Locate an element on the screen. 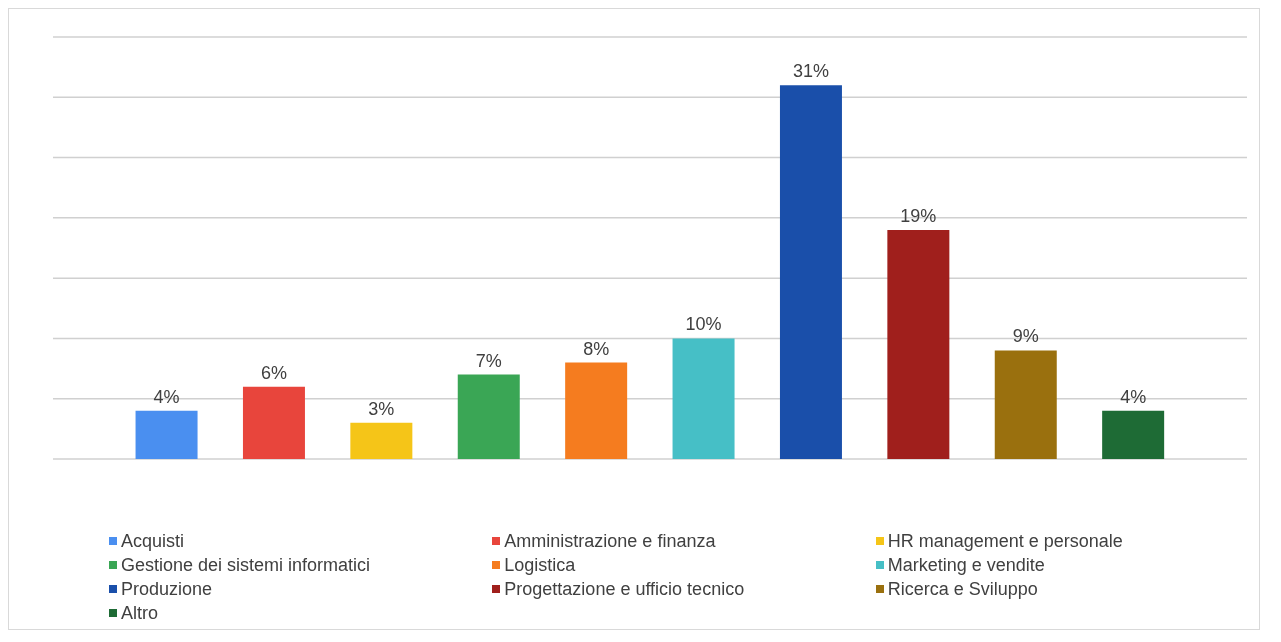 This screenshot has width=1281, height=642. data-label: 8% is located at coordinates (596, 348).